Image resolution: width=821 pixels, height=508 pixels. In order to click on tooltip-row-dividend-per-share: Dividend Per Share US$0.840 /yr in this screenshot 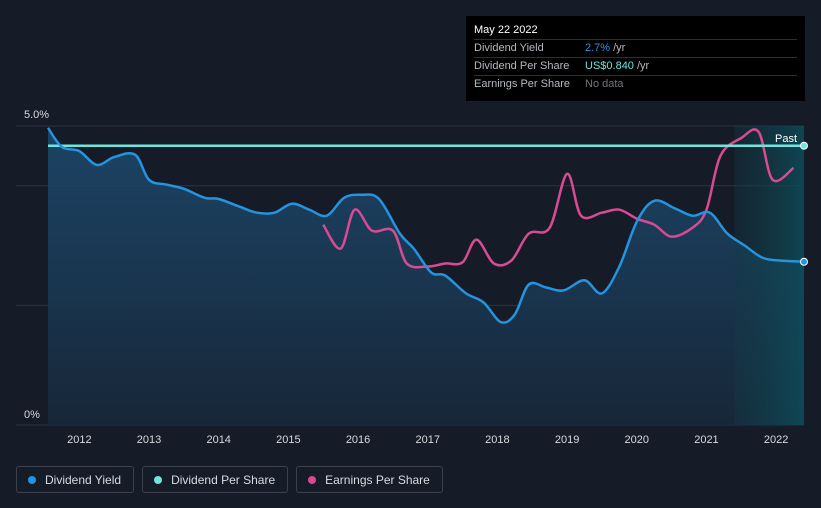, I will do `click(635, 67)`.